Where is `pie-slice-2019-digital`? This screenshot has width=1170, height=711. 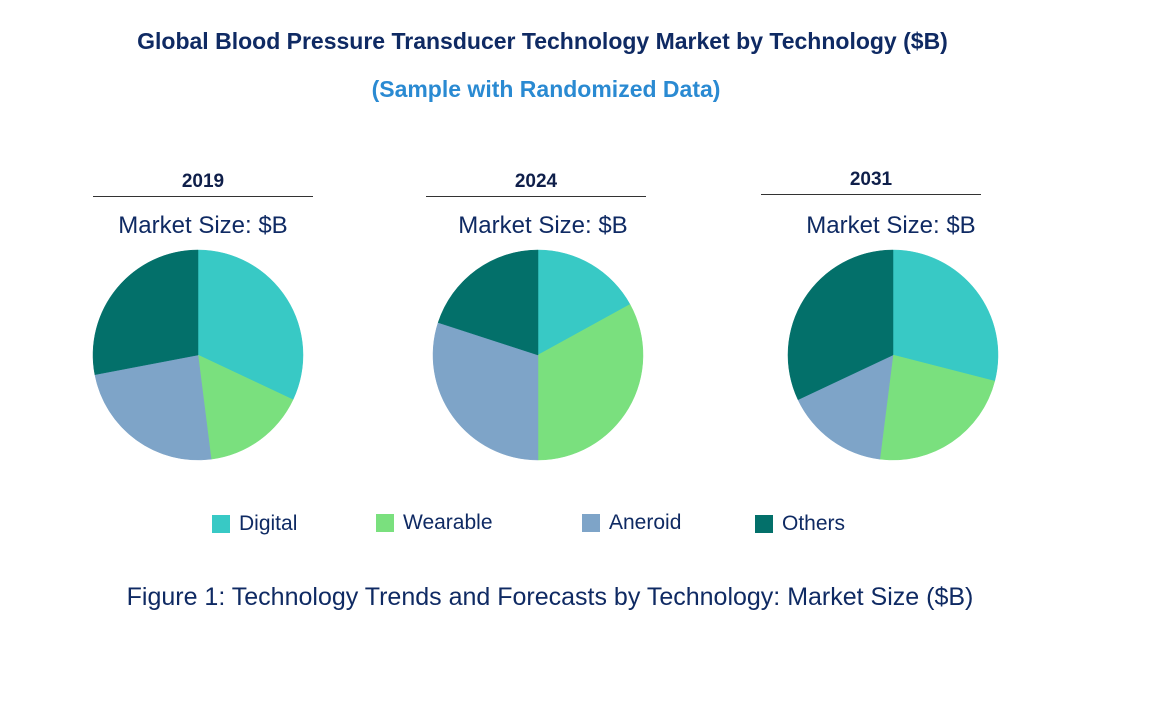
pie-slice-2019-digital is located at coordinates (250, 325).